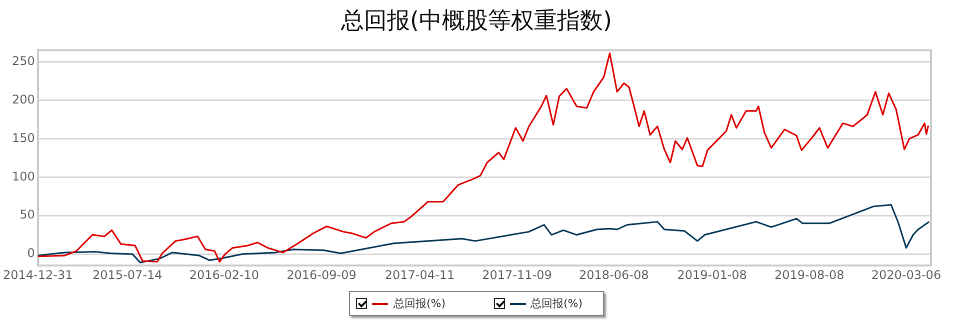  I want to click on y-tick-label: 250, so click(23, 61).